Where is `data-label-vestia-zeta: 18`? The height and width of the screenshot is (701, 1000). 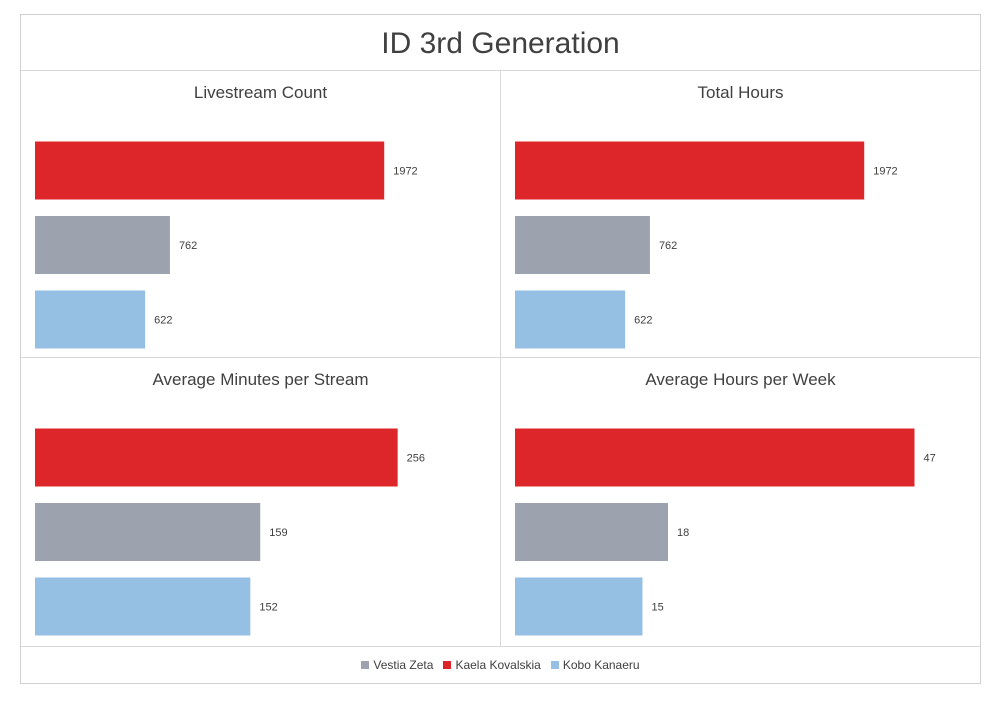
data-label-vestia-zeta: 18 is located at coordinates (683, 533).